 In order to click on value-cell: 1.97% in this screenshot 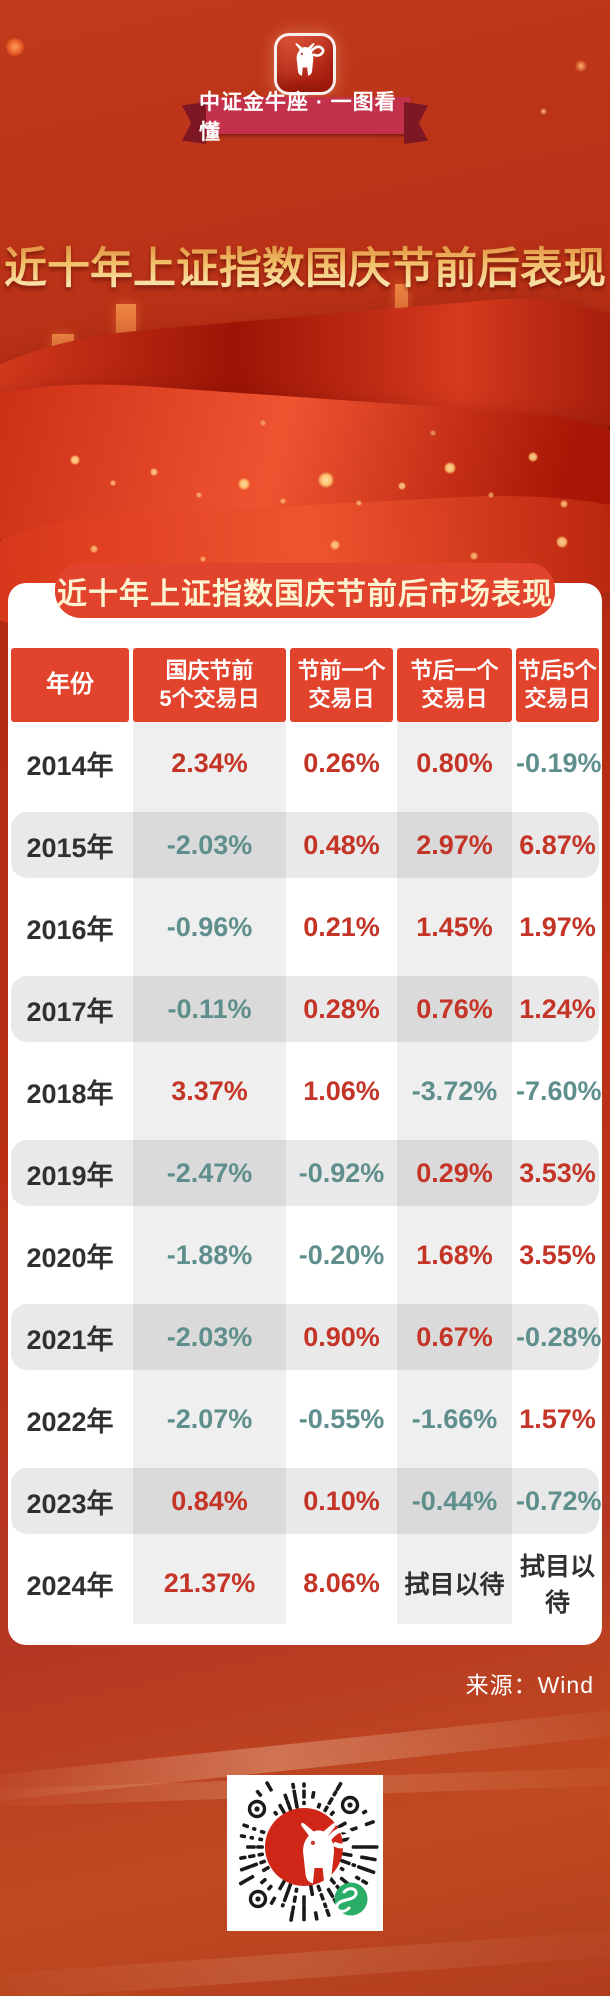, I will do `click(557, 926)`.